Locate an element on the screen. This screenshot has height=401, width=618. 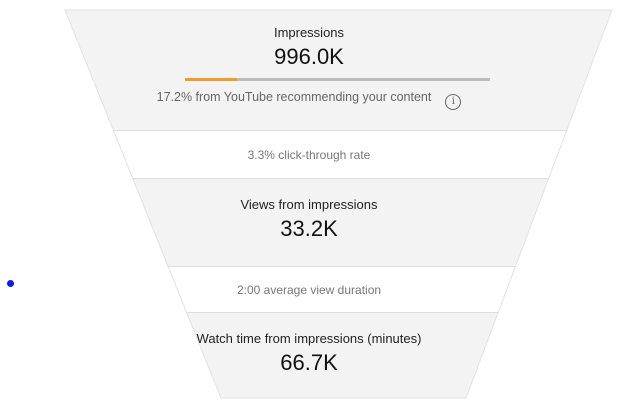
cursor-dot is located at coordinates (10, 283).